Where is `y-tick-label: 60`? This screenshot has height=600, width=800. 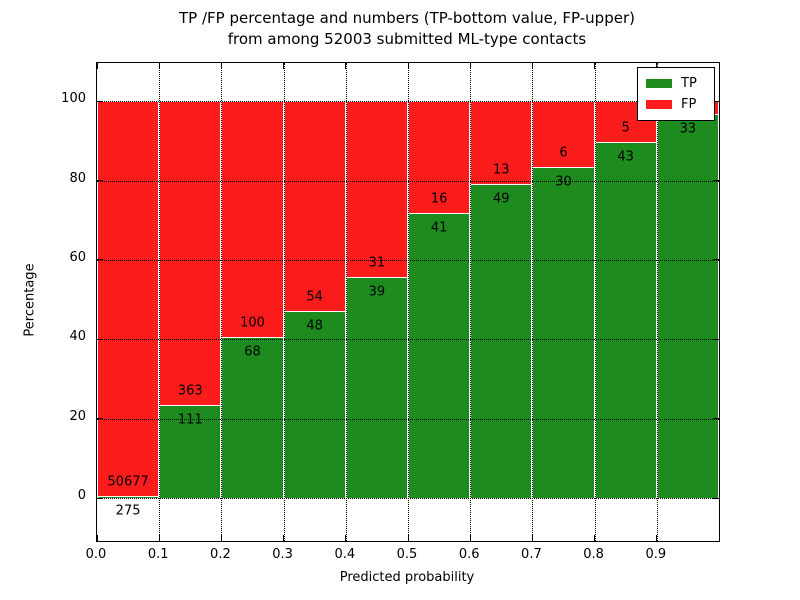
y-tick-label: 60 is located at coordinates (77, 257).